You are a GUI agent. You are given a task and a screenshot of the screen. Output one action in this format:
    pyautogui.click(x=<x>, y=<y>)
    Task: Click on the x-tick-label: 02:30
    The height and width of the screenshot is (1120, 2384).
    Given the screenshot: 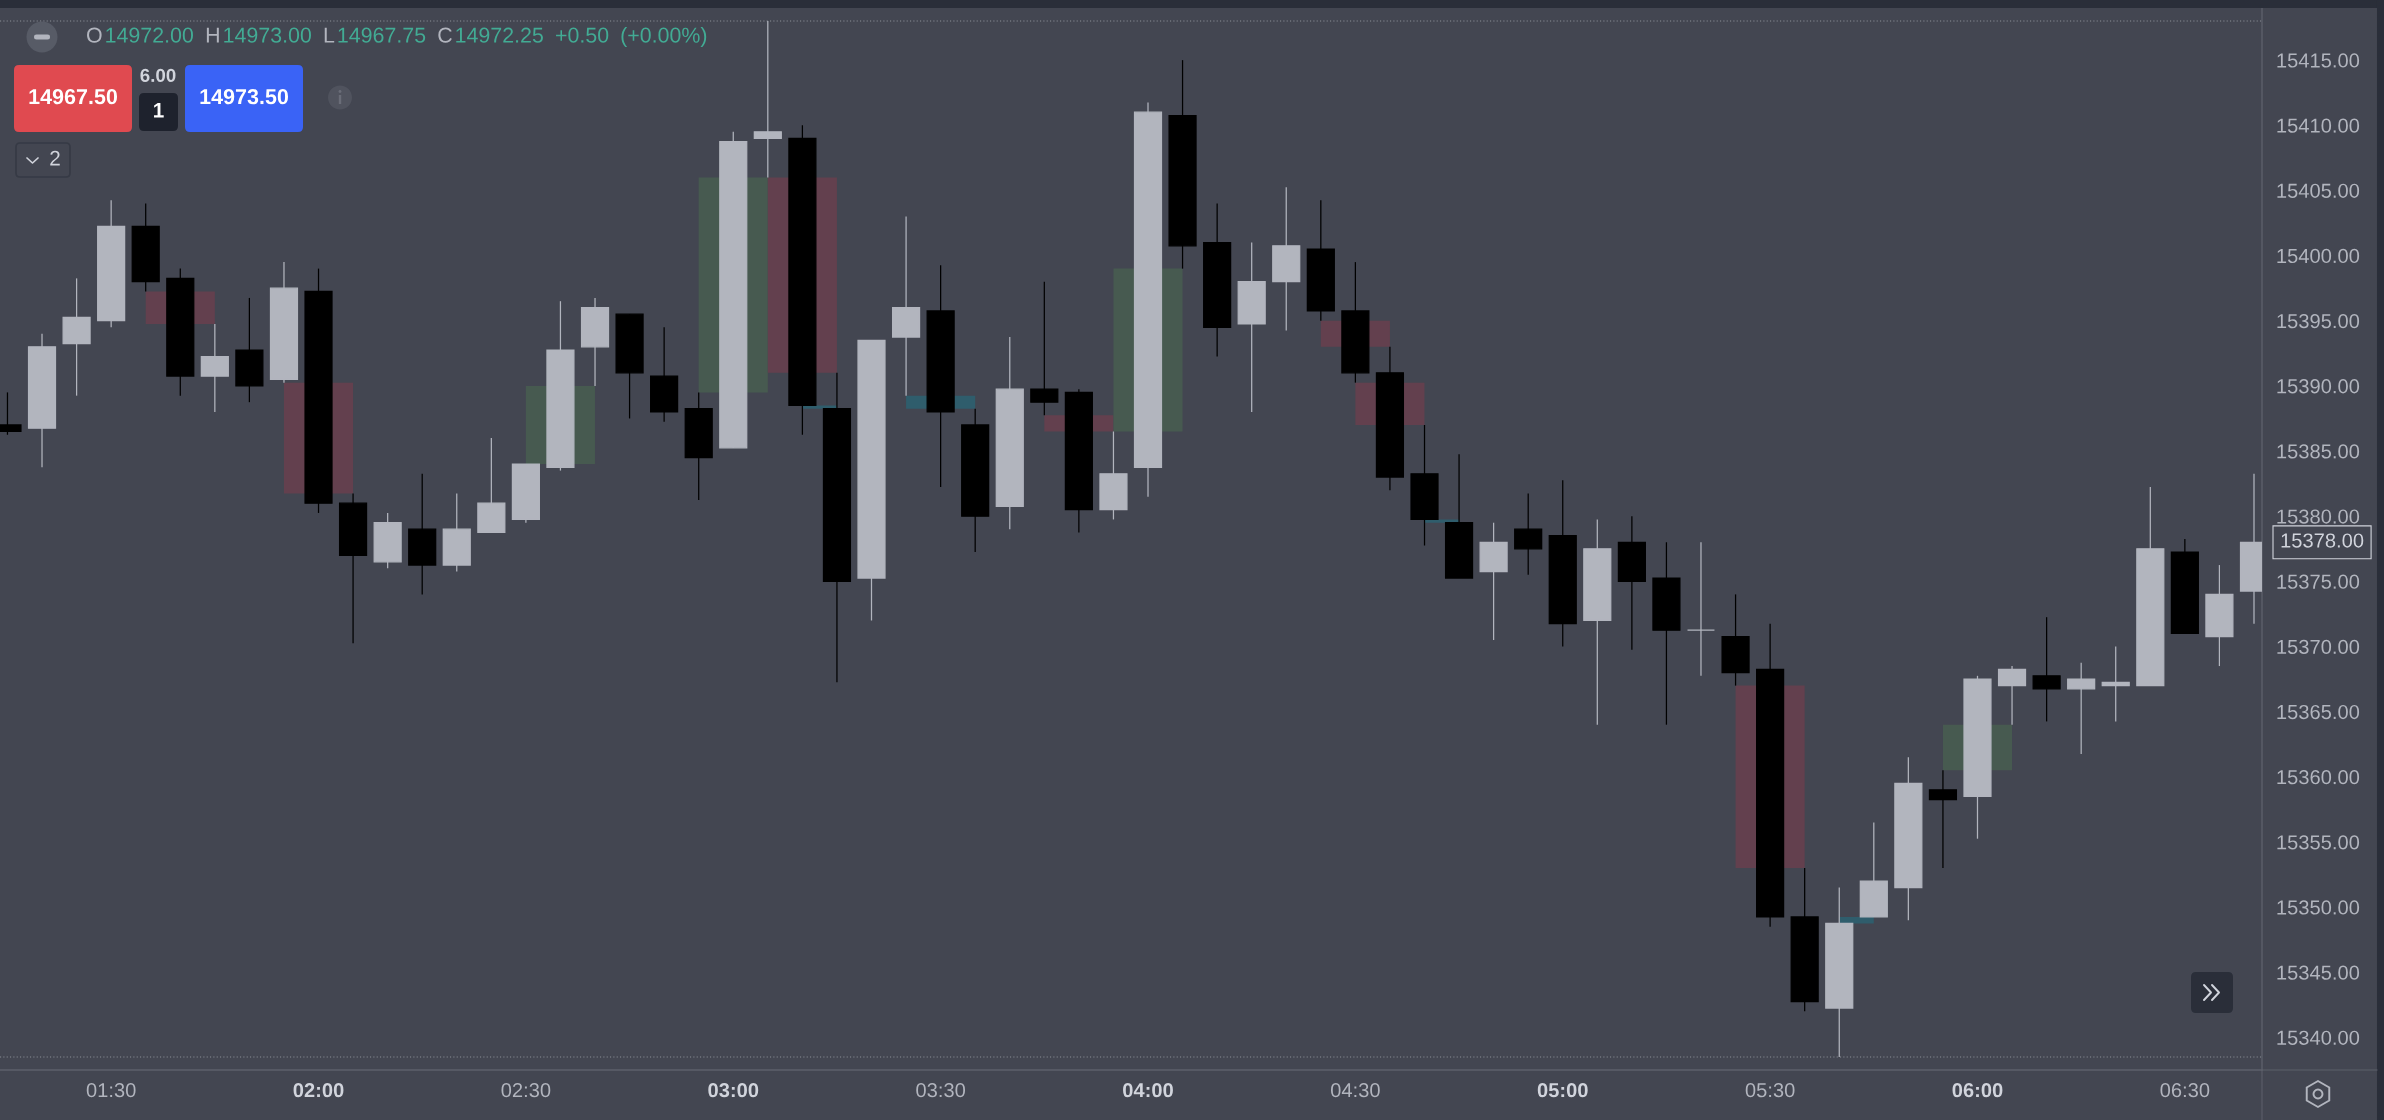 What is the action you would take?
    pyautogui.click(x=526, y=1090)
    